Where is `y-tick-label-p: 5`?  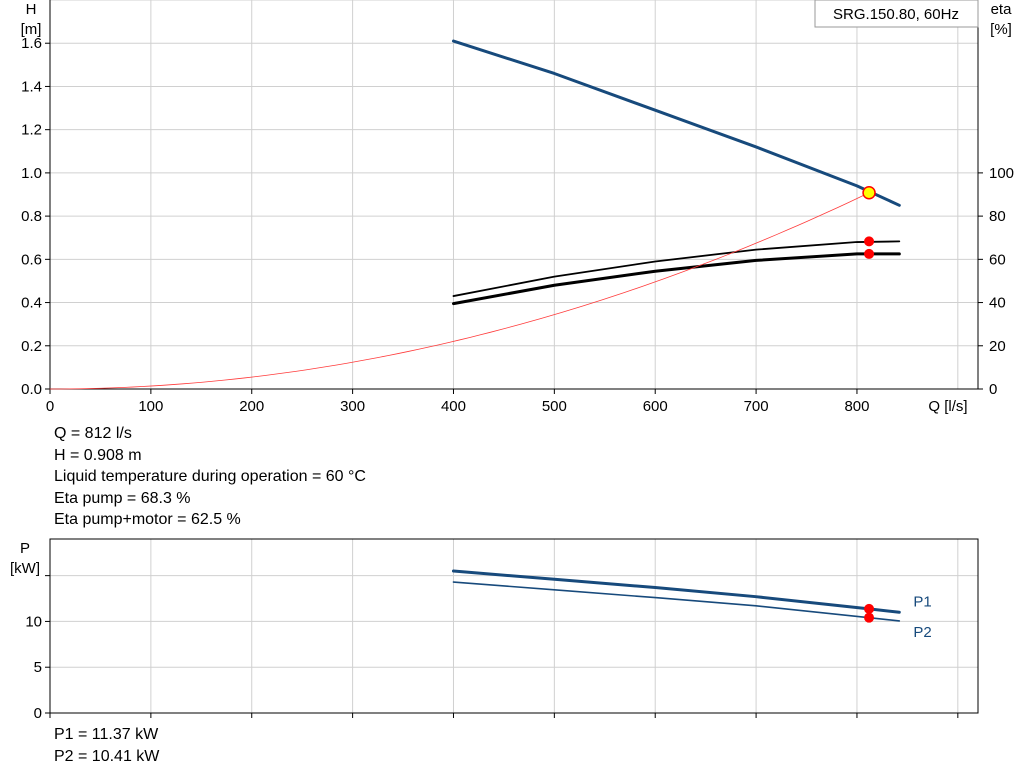 y-tick-label-p: 5 is located at coordinates (38, 667).